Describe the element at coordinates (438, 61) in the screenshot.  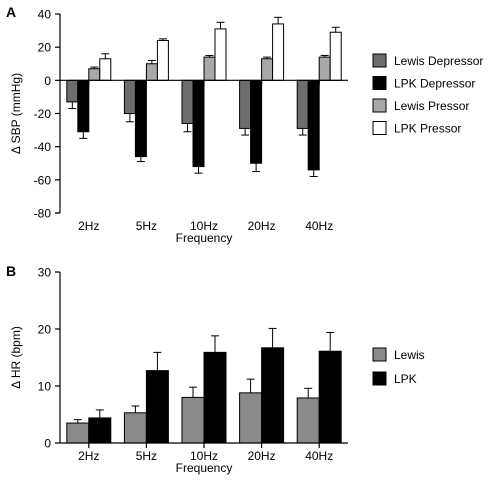
I see `legend-label: Lewis Depressor` at that location.